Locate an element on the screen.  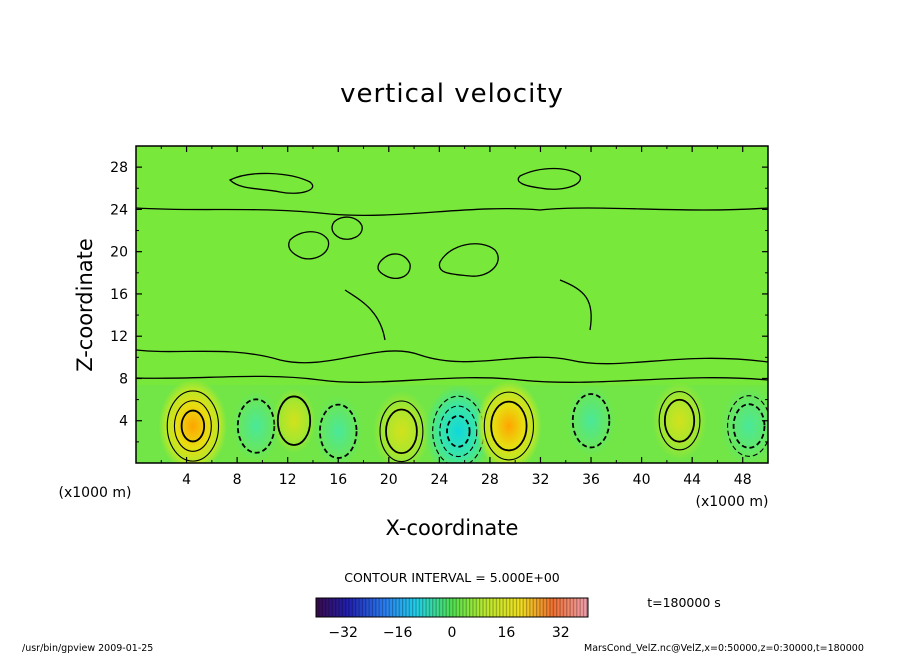
x-tick-label: 28 is located at coordinates (490, 480).